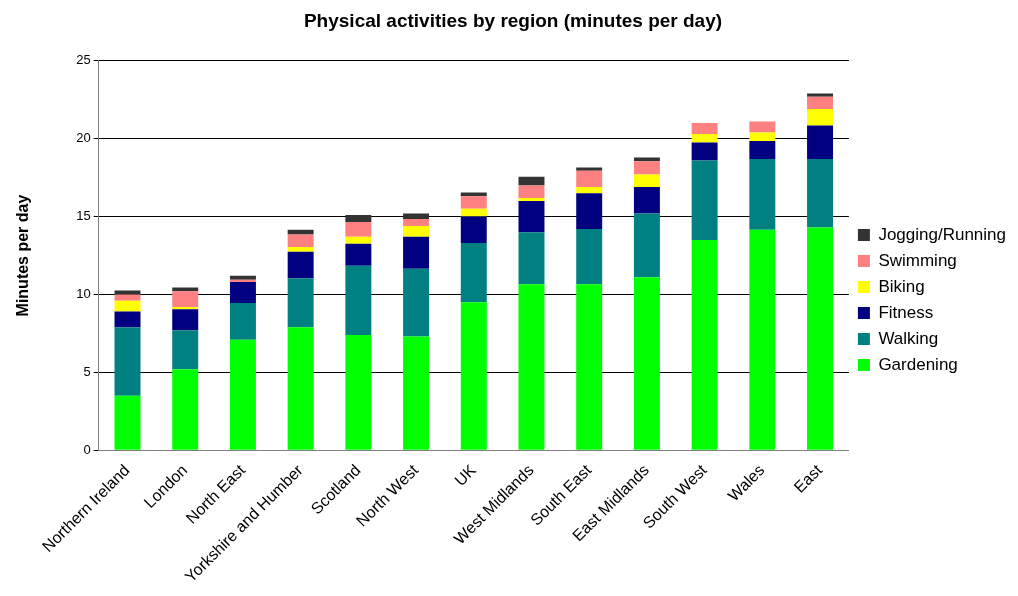  What do you see at coordinates (83, 60) in the screenshot?
I see `y-tick-label: 25` at bounding box center [83, 60].